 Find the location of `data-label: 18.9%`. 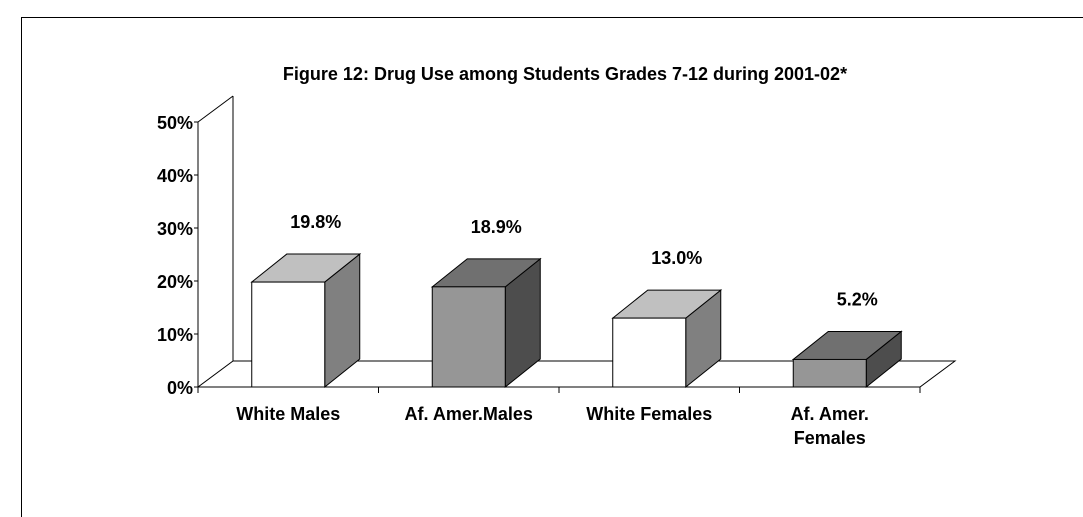

data-label: 18.9% is located at coordinates (496, 227).